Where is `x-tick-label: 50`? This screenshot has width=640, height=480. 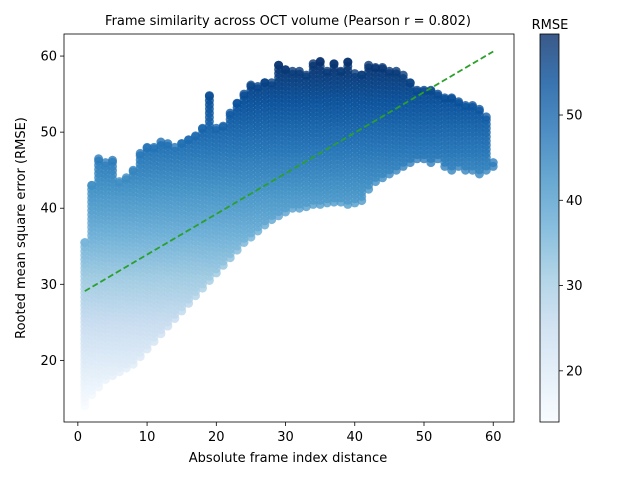 x-tick-label: 50 is located at coordinates (424, 437).